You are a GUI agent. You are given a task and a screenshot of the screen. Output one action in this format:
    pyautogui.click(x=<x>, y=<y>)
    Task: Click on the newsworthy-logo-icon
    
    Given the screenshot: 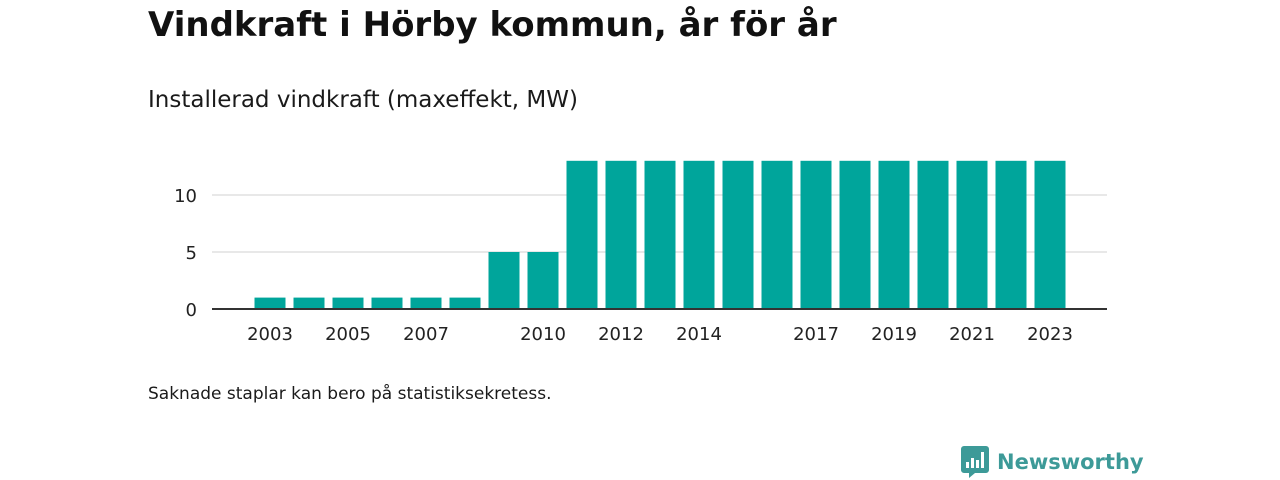 What is the action you would take?
    pyautogui.click(x=975, y=462)
    